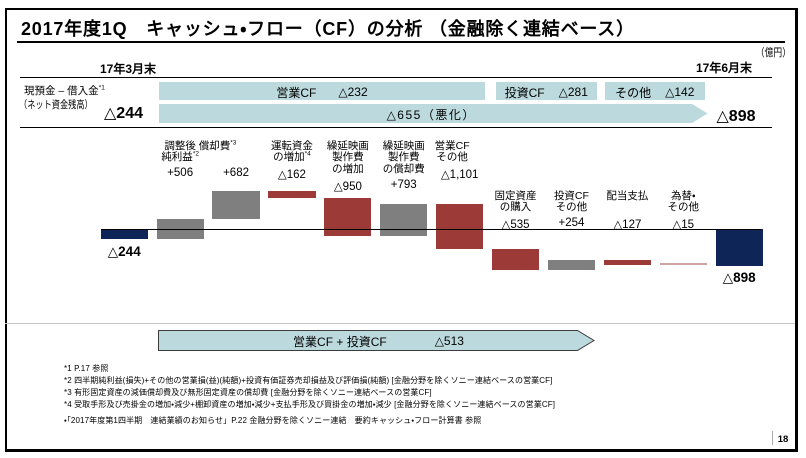 Image resolution: width=806 pixels, height=458 pixels. What do you see at coordinates (347, 186) in the screenshot?
I see `bar-value-4: △950` at bounding box center [347, 186].